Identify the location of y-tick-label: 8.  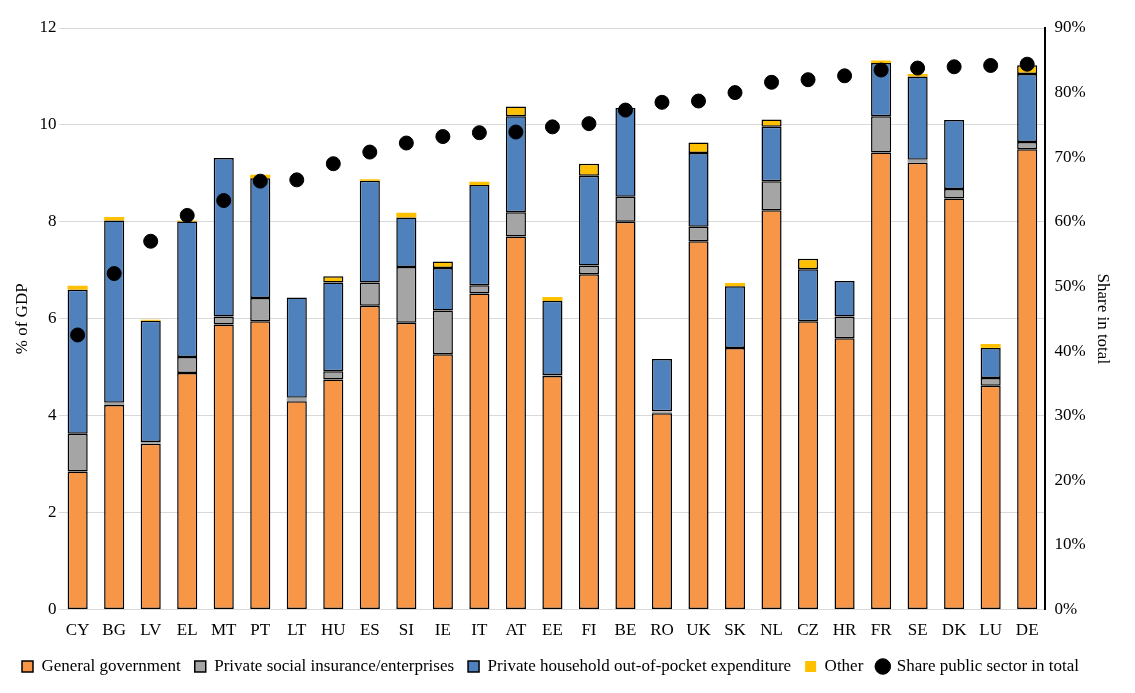
(52, 221).